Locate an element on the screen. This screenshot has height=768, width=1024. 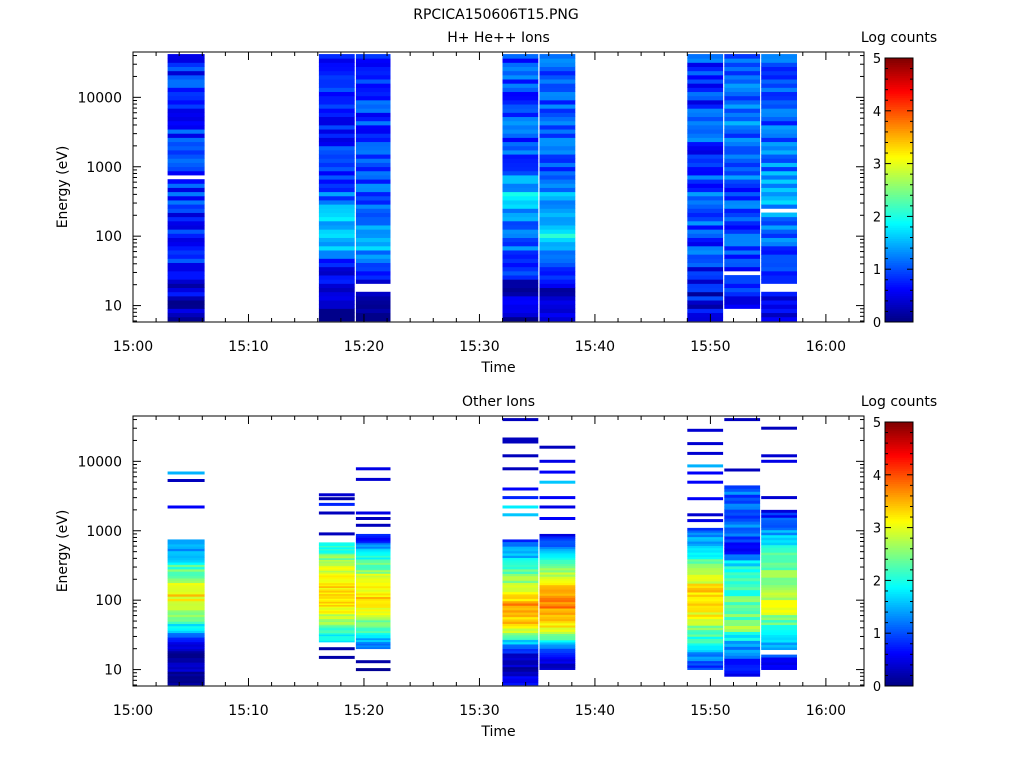
colorbar-tick-label: 2 is located at coordinates (877, 217).